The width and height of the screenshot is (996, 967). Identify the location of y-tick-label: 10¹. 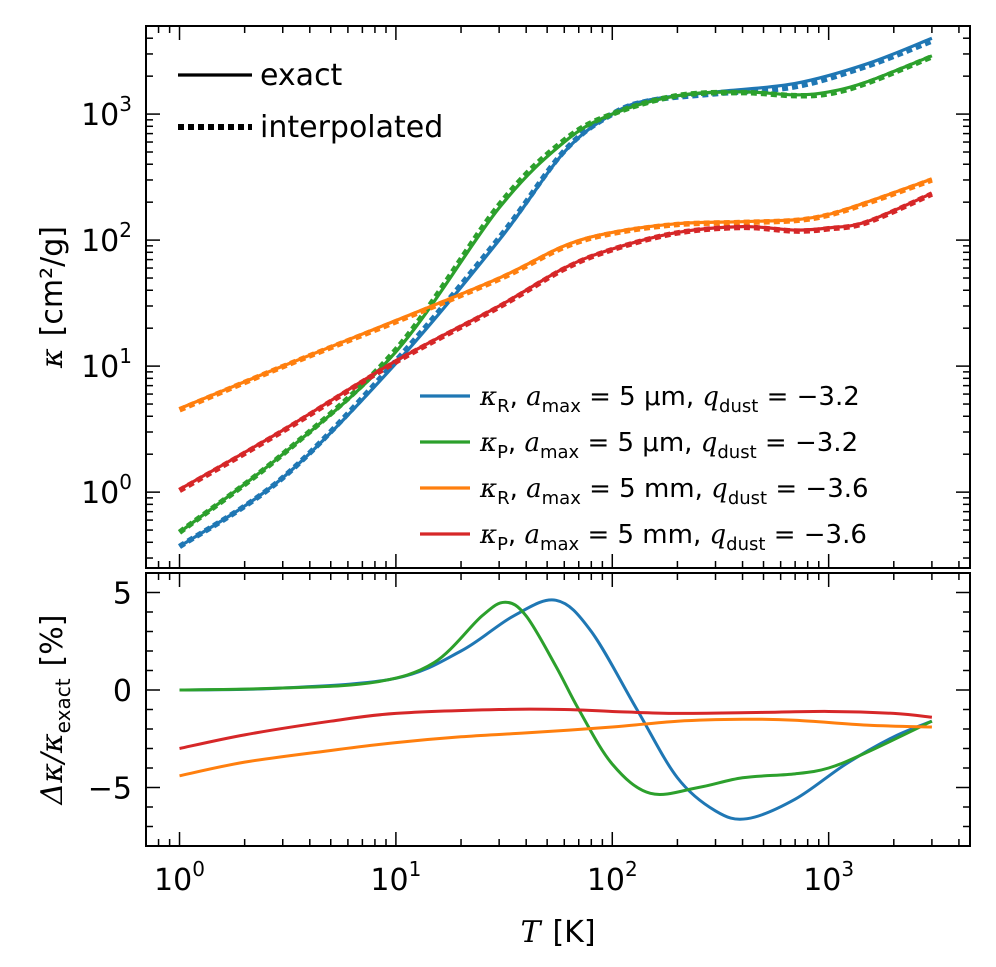
(106, 364).